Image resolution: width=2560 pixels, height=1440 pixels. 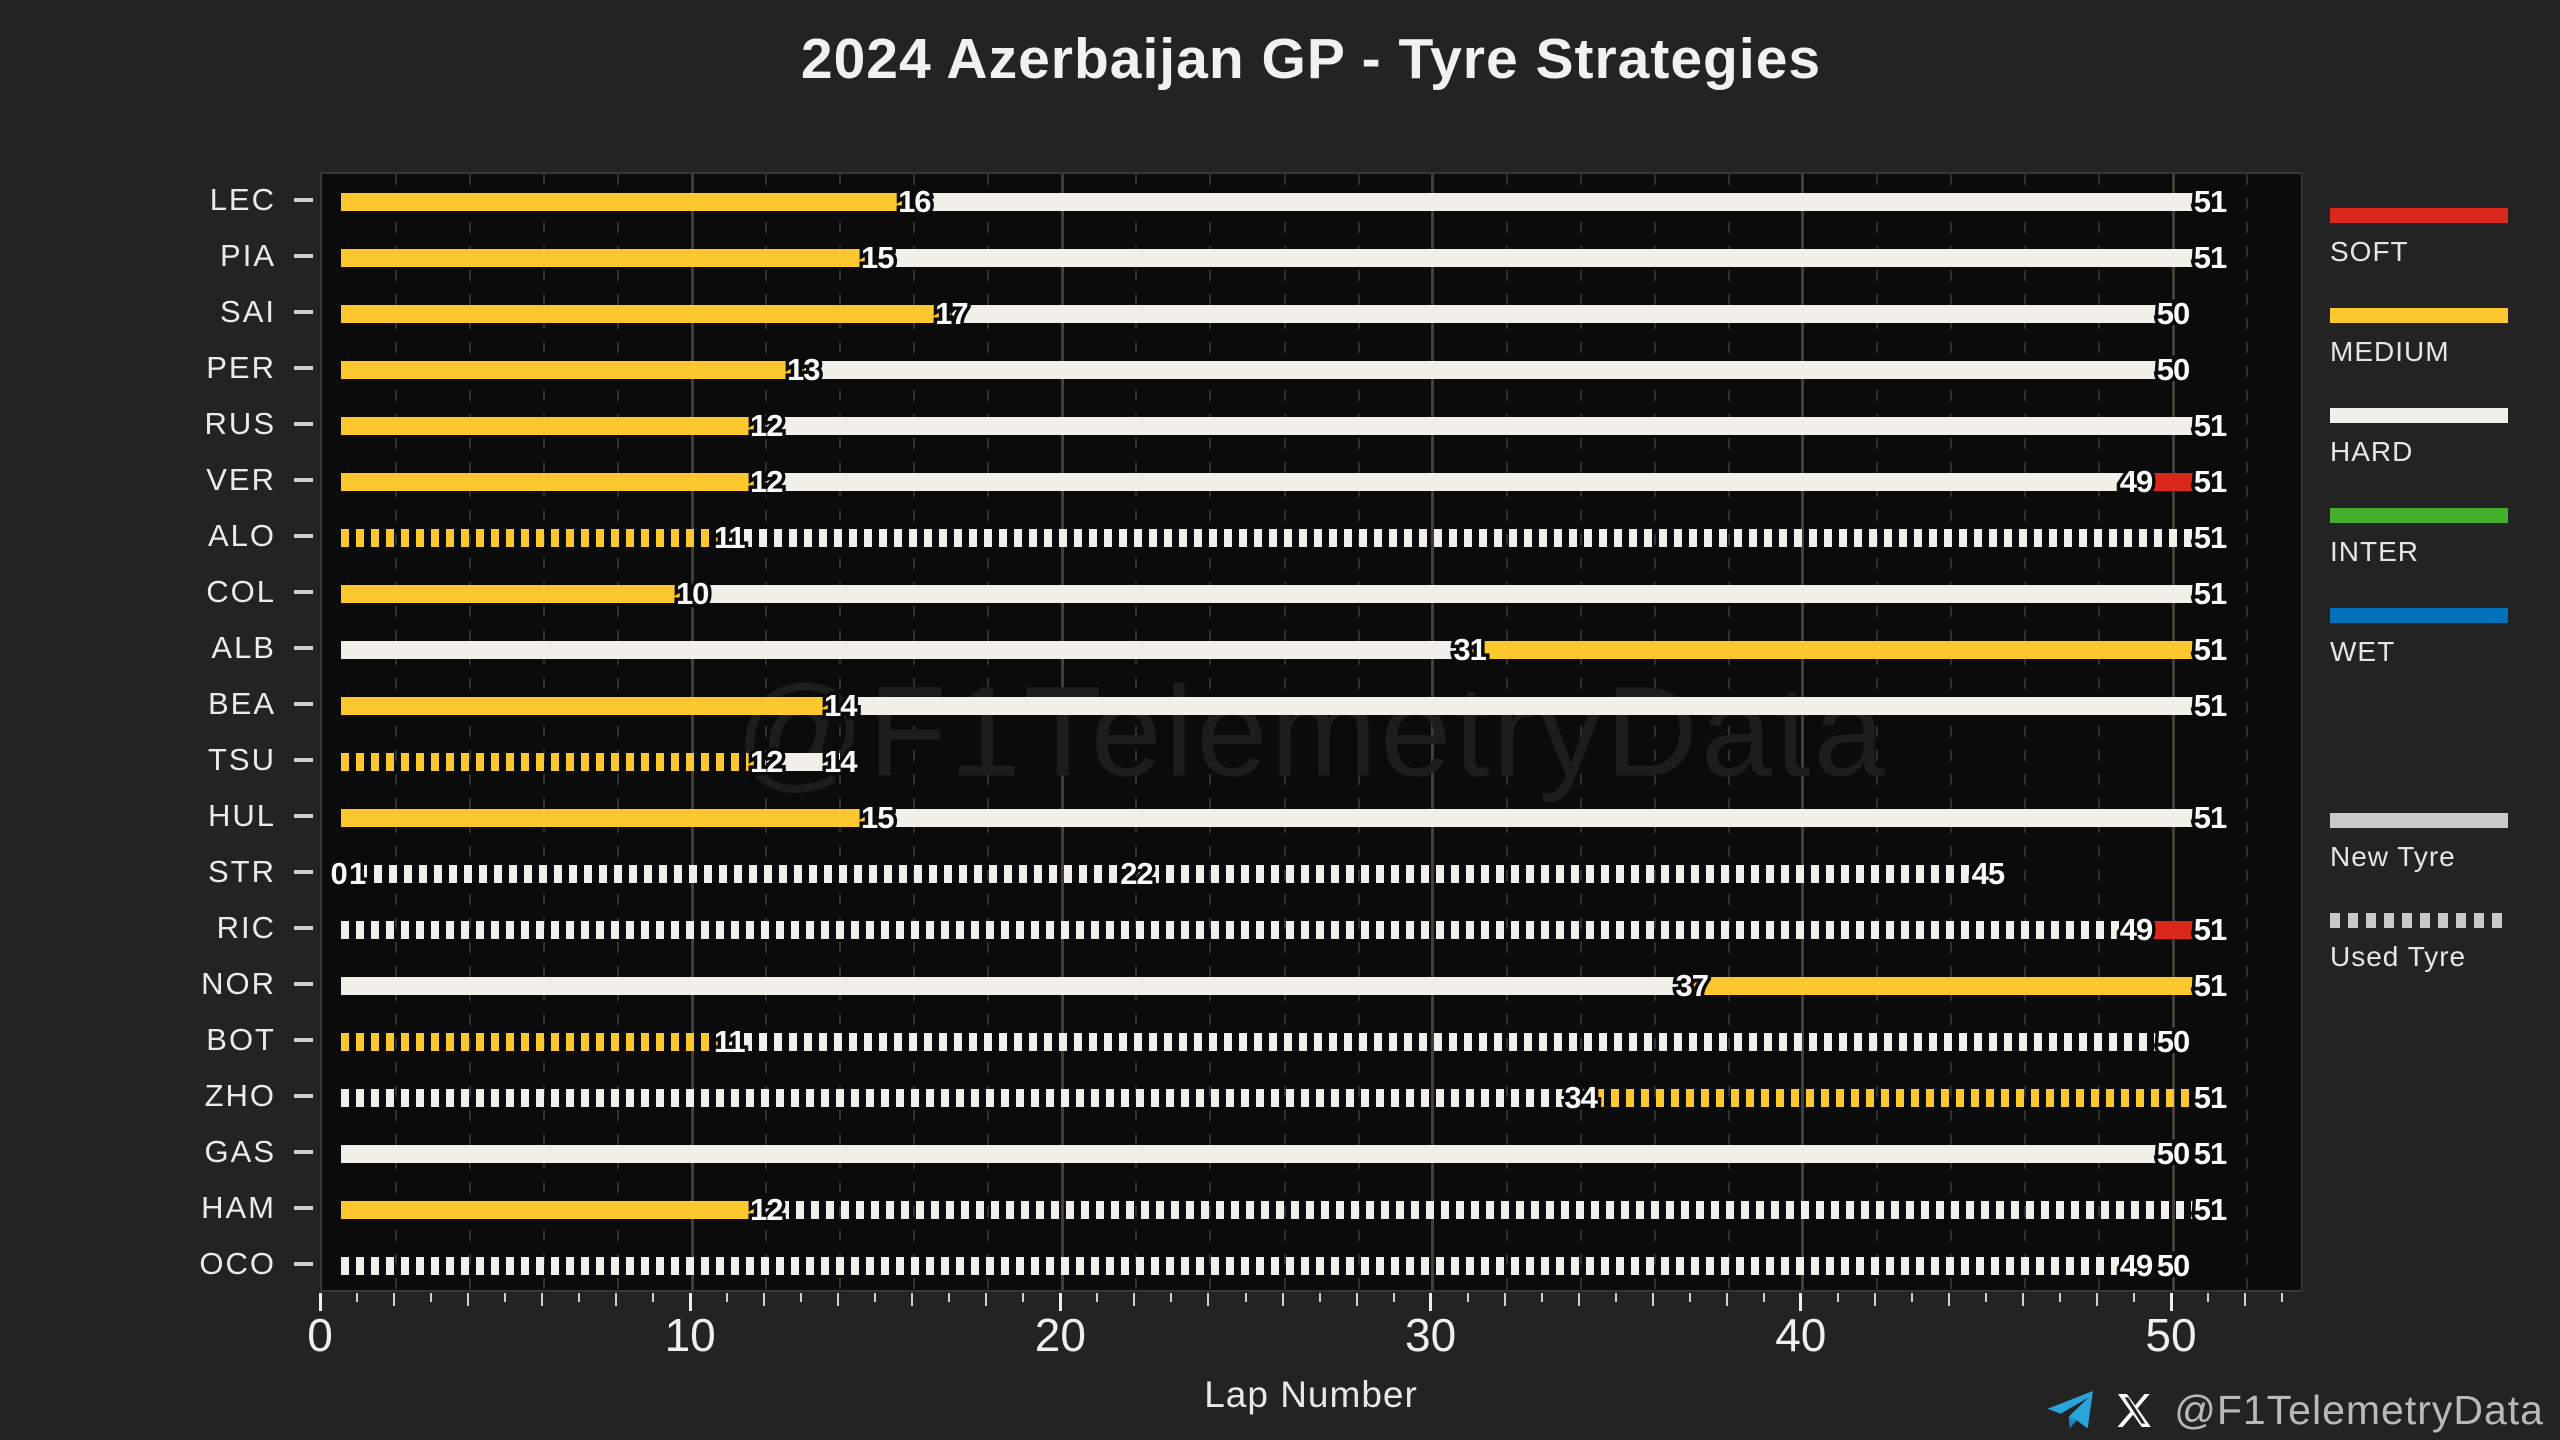 What do you see at coordinates (248, 255) in the screenshot?
I see `driver-label: PIA` at bounding box center [248, 255].